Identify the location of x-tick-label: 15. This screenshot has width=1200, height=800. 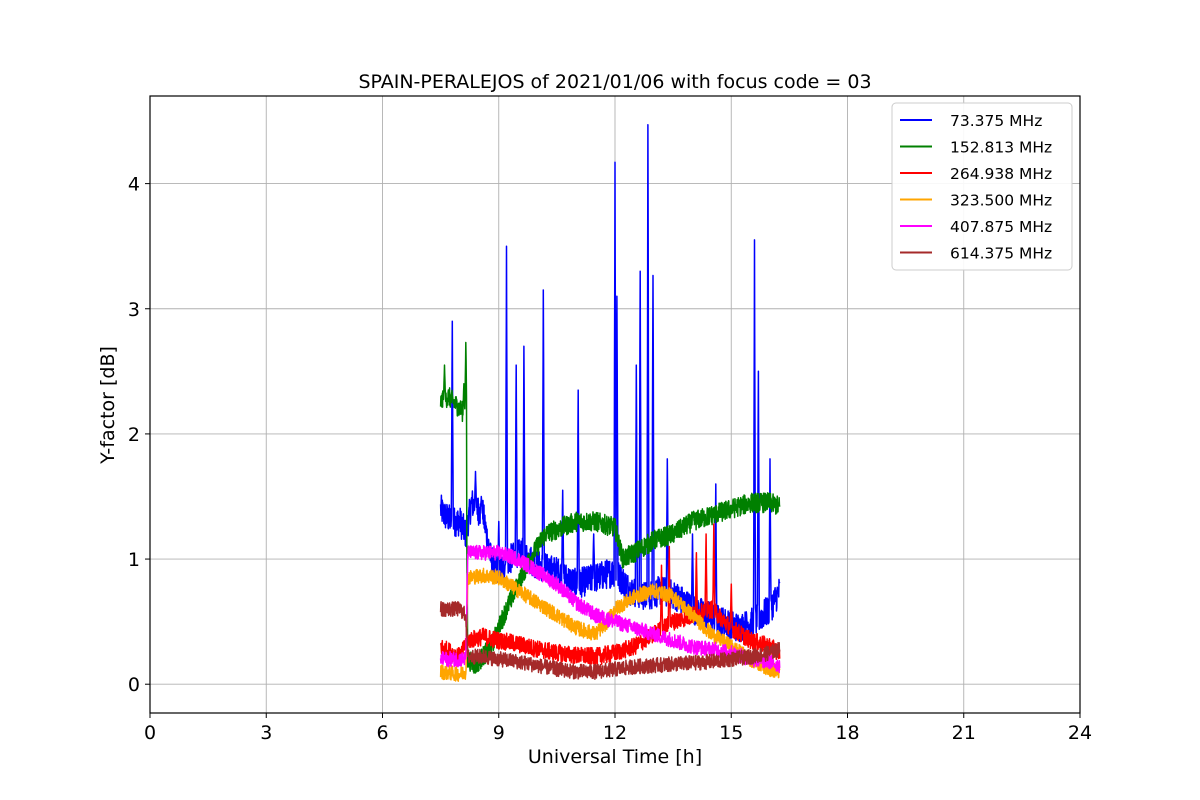
(731, 733).